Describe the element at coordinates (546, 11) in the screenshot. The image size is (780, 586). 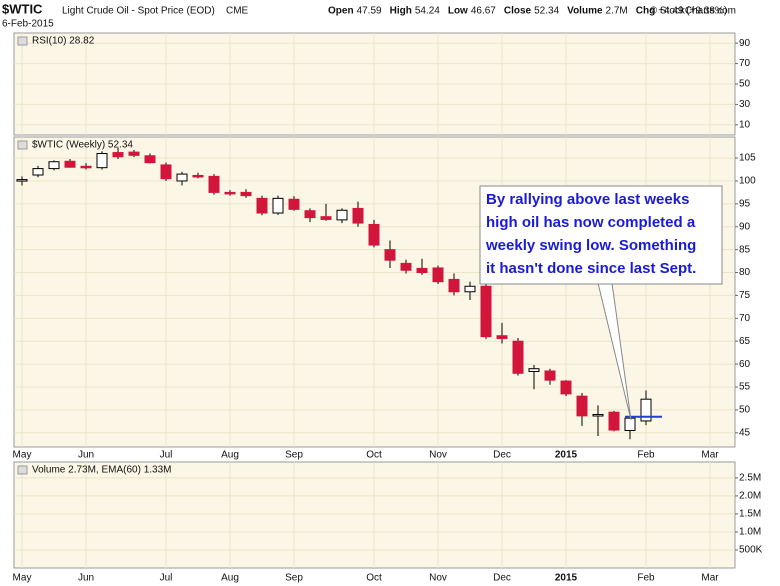
I see `quote-value: 52.34` at that location.